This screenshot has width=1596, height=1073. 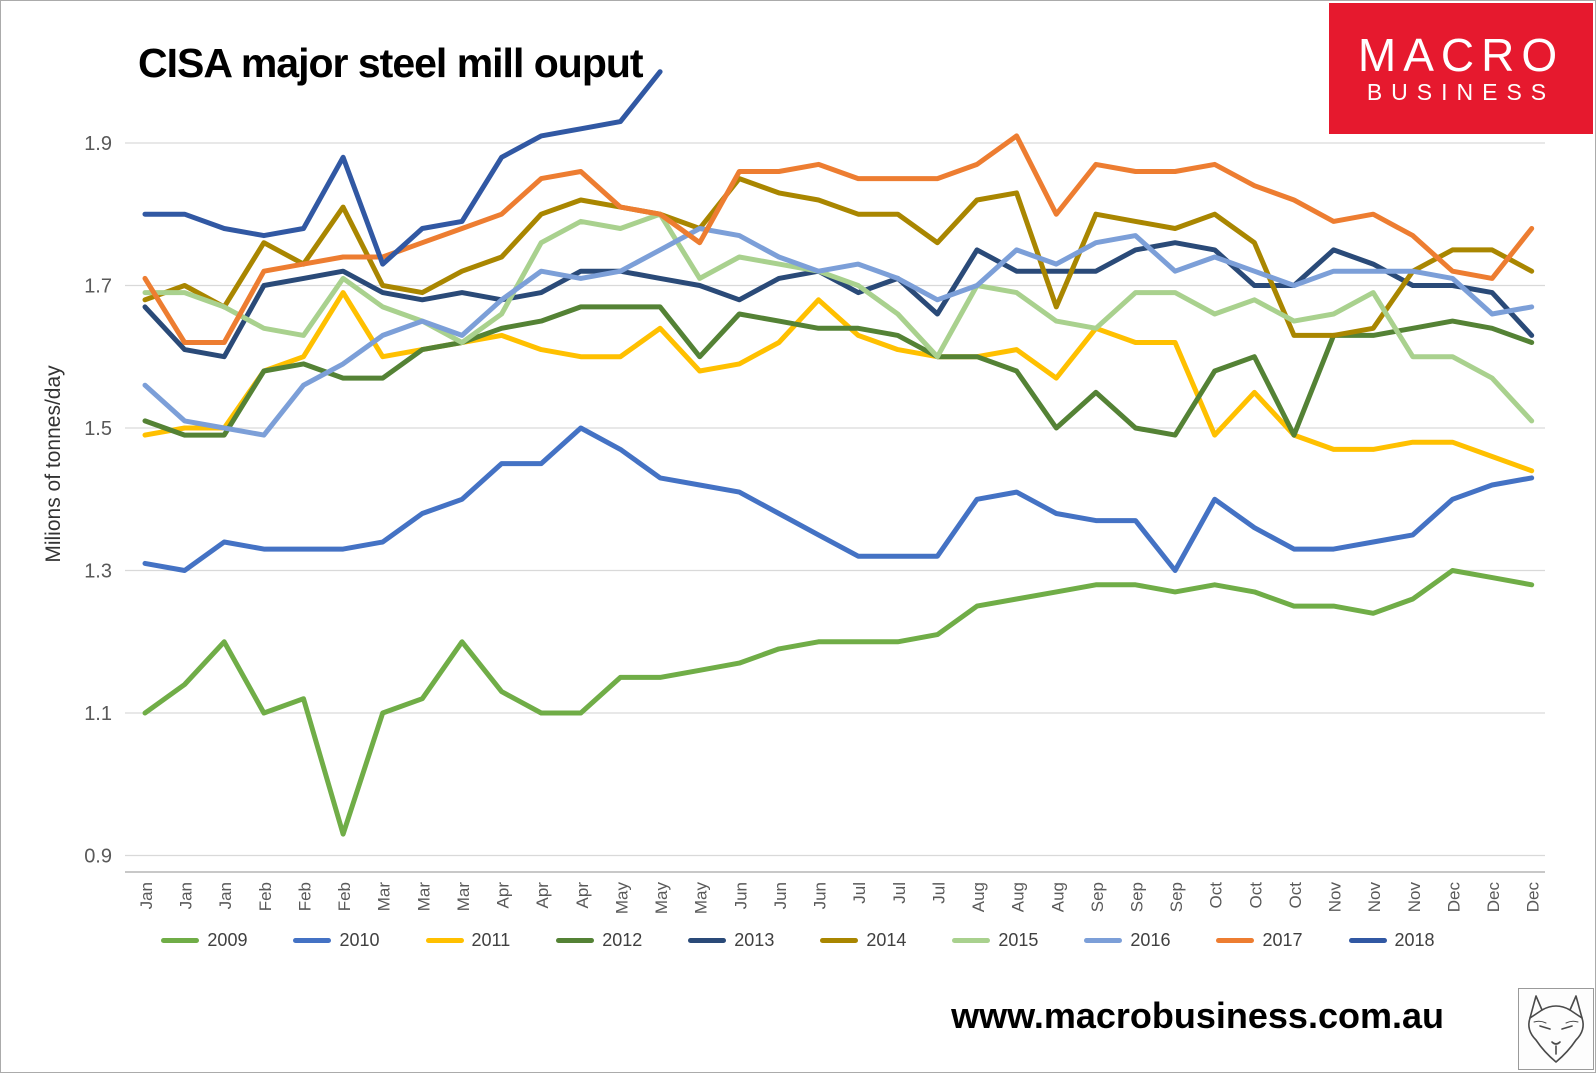 What do you see at coordinates (444, 940) in the screenshot?
I see `legend-swatch-2011` at bounding box center [444, 940].